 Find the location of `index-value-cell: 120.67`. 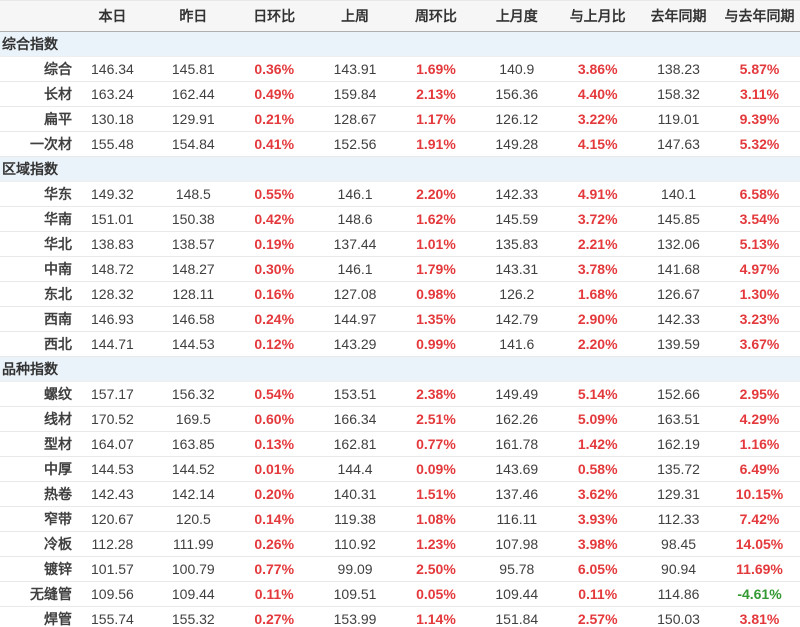

index-value-cell: 120.67 is located at coordinates (112, 519).